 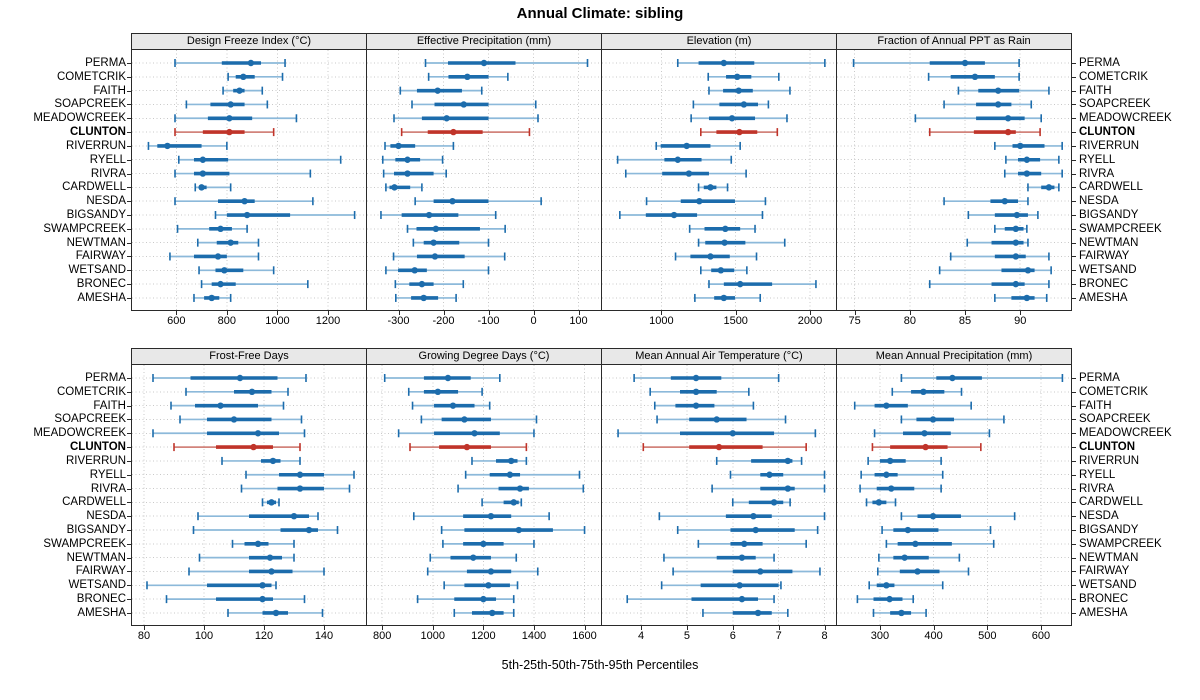 What do you see at coordinates (484, 627) in the screenshot?
I see `x-tick-growing-degree-days-c` at bounding box center [484, 627].